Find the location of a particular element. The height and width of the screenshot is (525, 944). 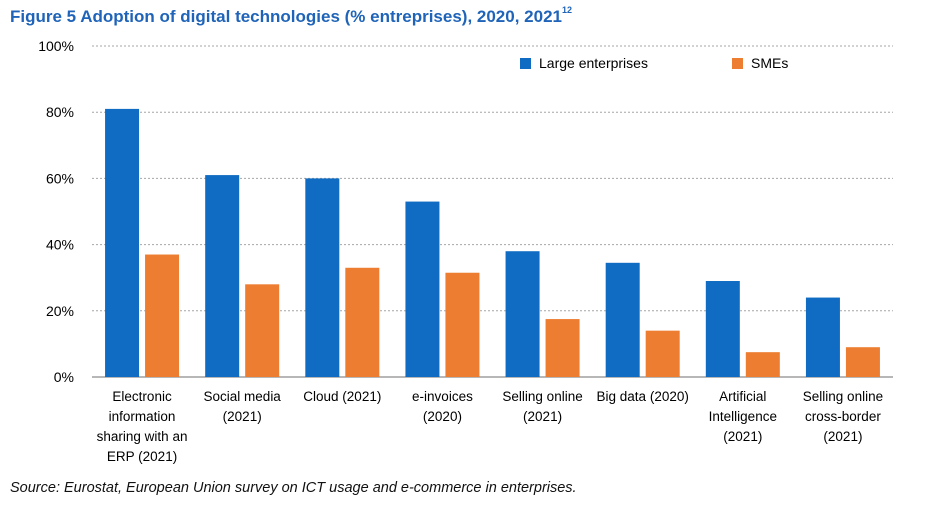

x-tick-label: ERP (2021) is located at coordinates (142, 456).